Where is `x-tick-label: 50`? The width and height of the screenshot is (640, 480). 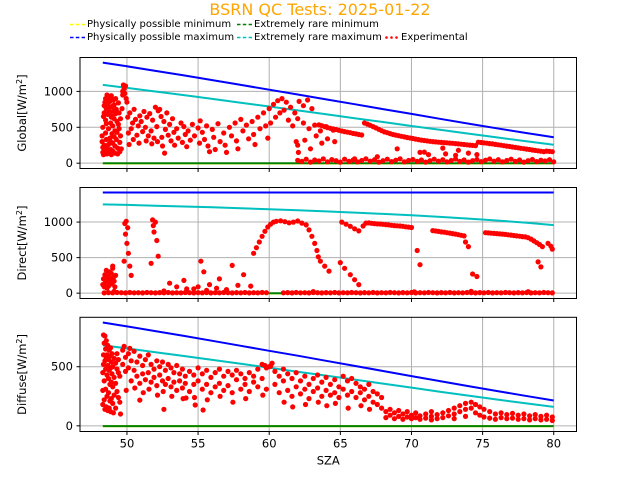
x-tick-label: 50 is located at coordinates (127, 444).